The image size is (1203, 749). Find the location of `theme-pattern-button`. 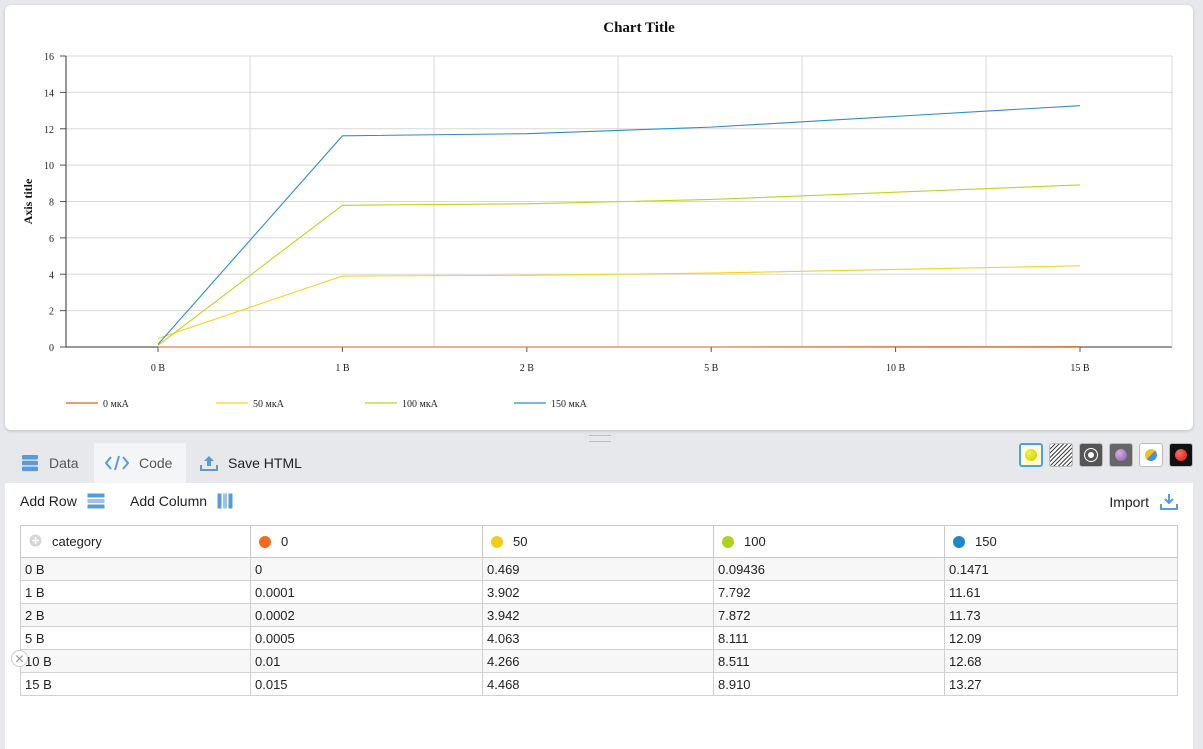

theme-pattern-button is located at coordinates (1061, 455).